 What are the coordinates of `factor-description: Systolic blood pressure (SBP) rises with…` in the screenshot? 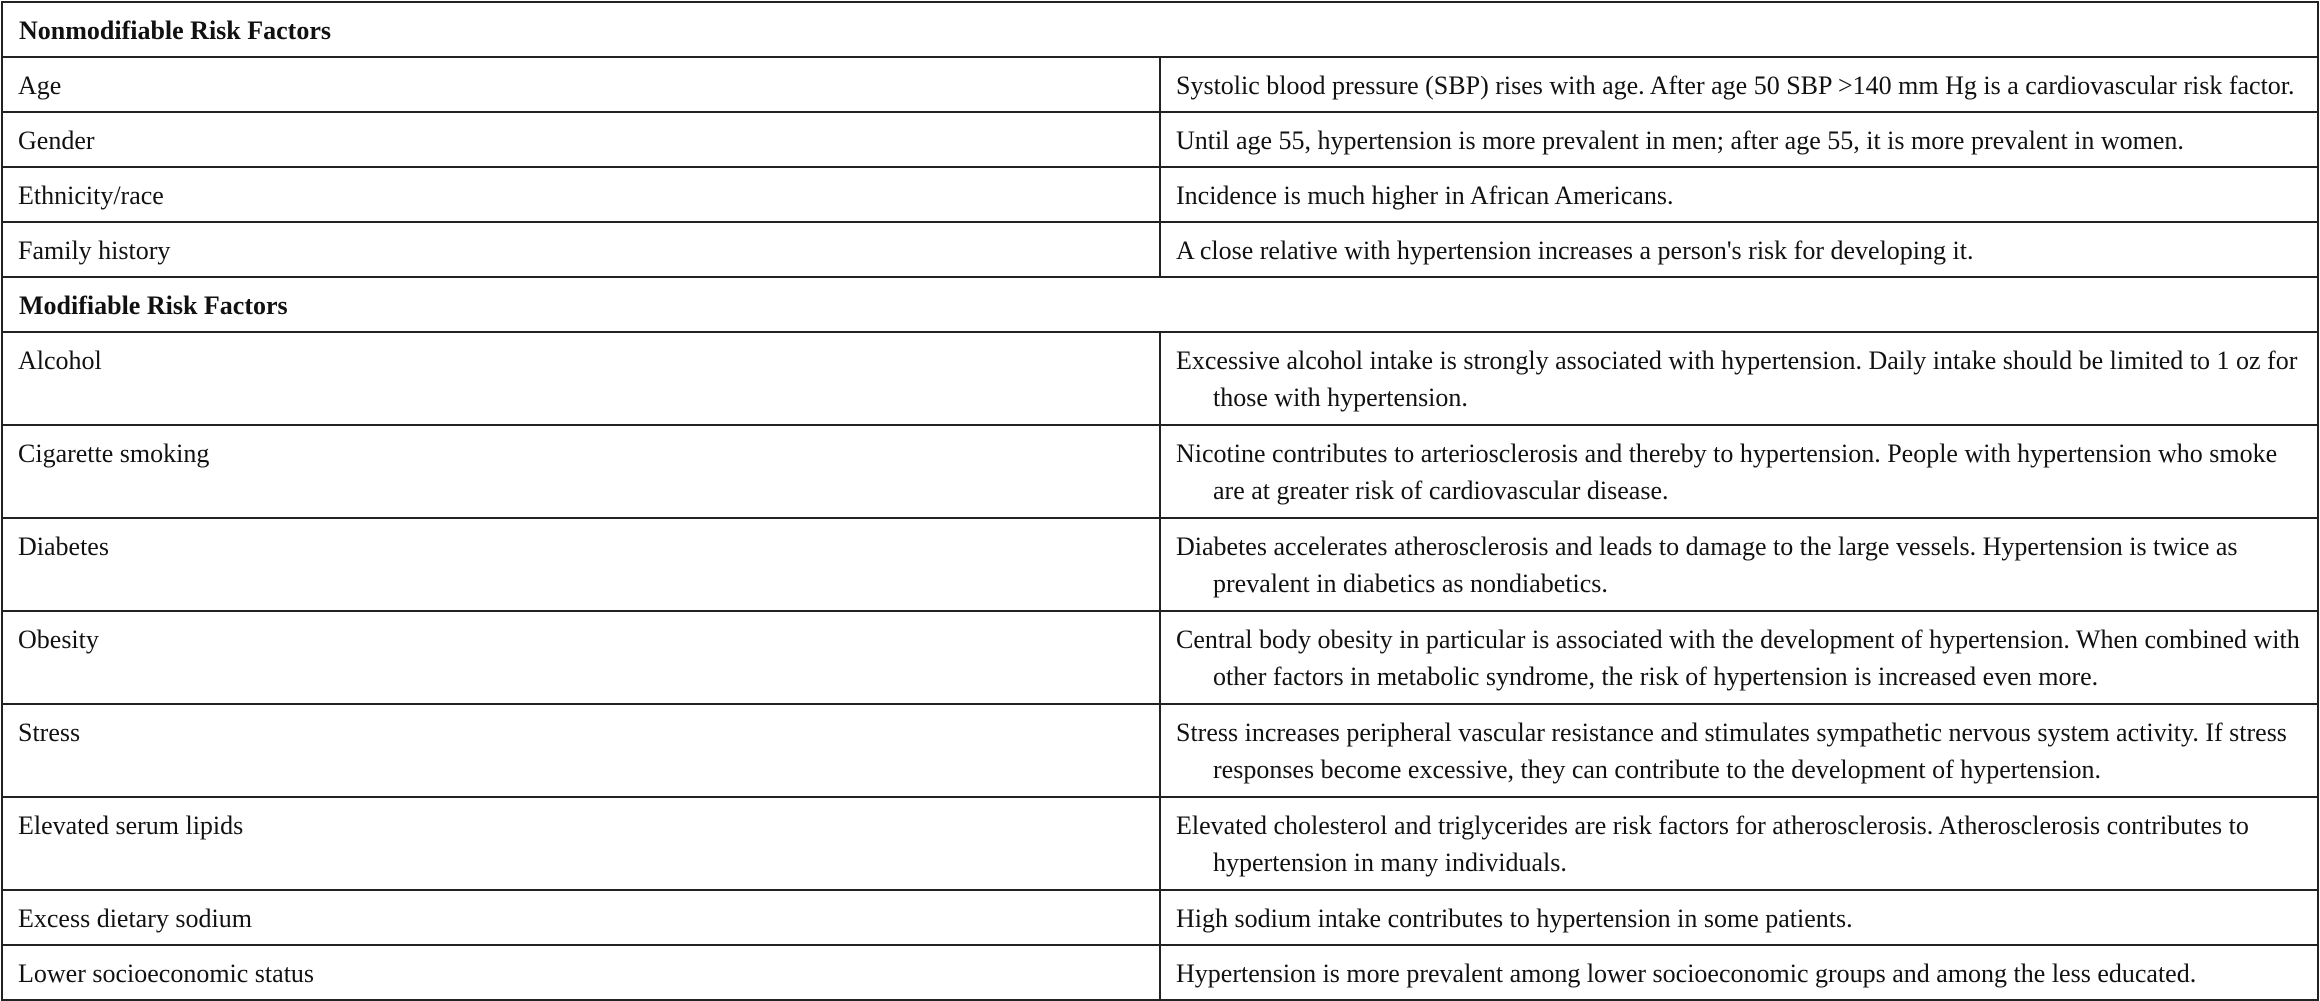 It's located at (1739, 84).